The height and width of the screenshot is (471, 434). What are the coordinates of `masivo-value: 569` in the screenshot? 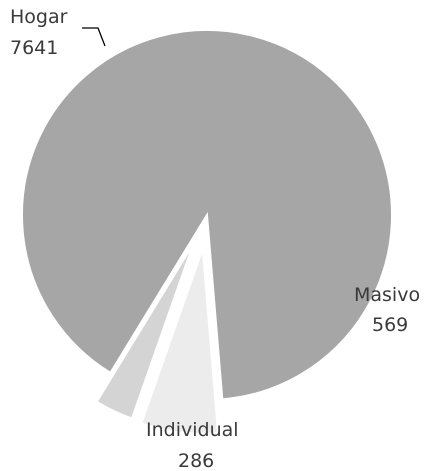 It's located at (390, 325).